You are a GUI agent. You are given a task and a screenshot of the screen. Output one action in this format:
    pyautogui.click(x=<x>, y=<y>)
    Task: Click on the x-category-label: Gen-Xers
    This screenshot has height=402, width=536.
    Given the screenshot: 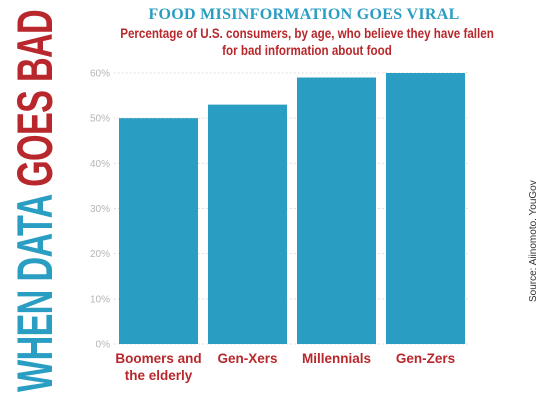 What is the action you would take?
    pyautogui.click(x=247, y=358)
    